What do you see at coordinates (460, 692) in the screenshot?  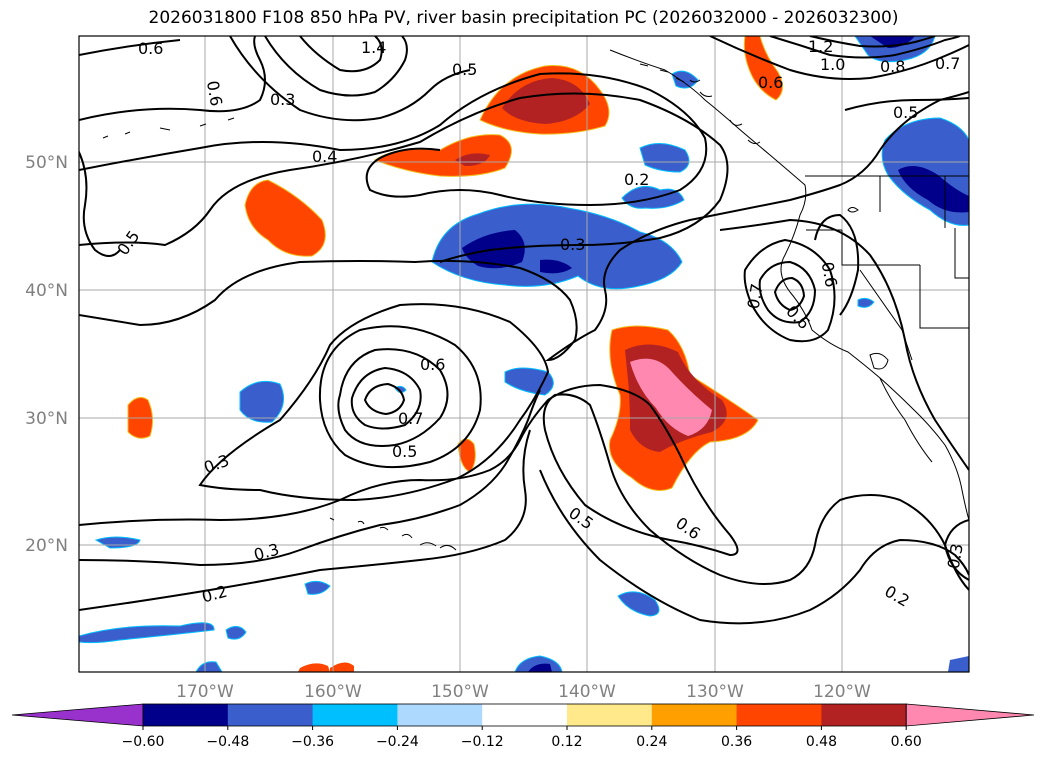 I see `lon-label: 150°W` at bounding box center [460, 692].